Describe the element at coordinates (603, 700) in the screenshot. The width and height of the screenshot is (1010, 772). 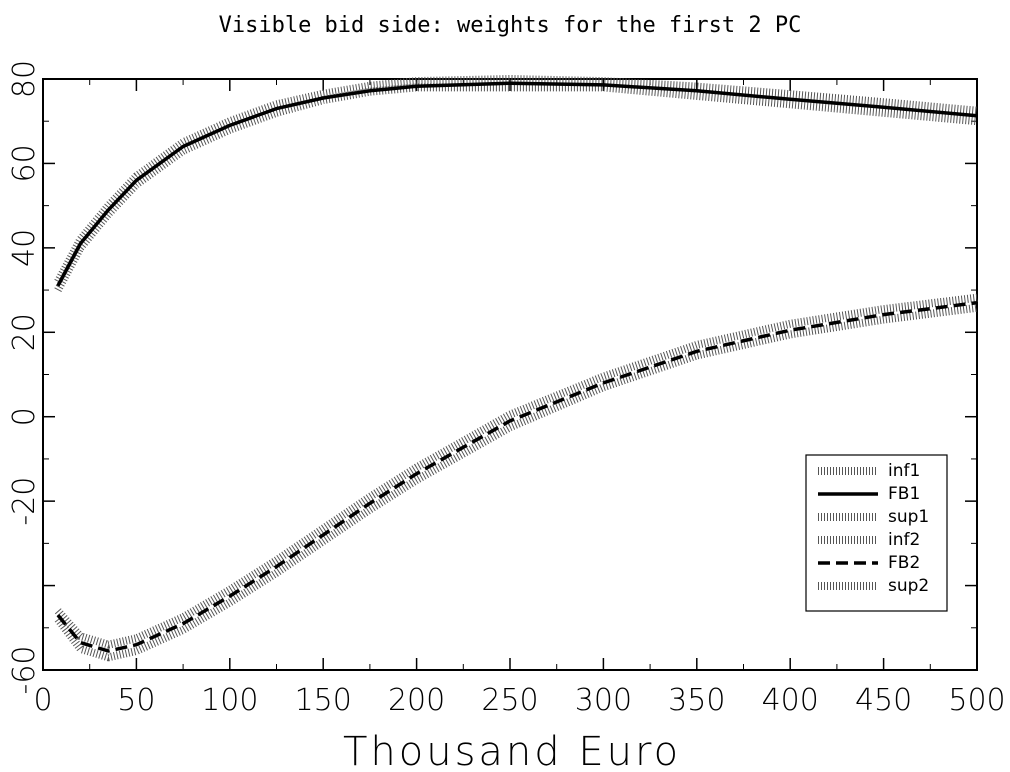
I see `x-tick-label: 300` at that location.